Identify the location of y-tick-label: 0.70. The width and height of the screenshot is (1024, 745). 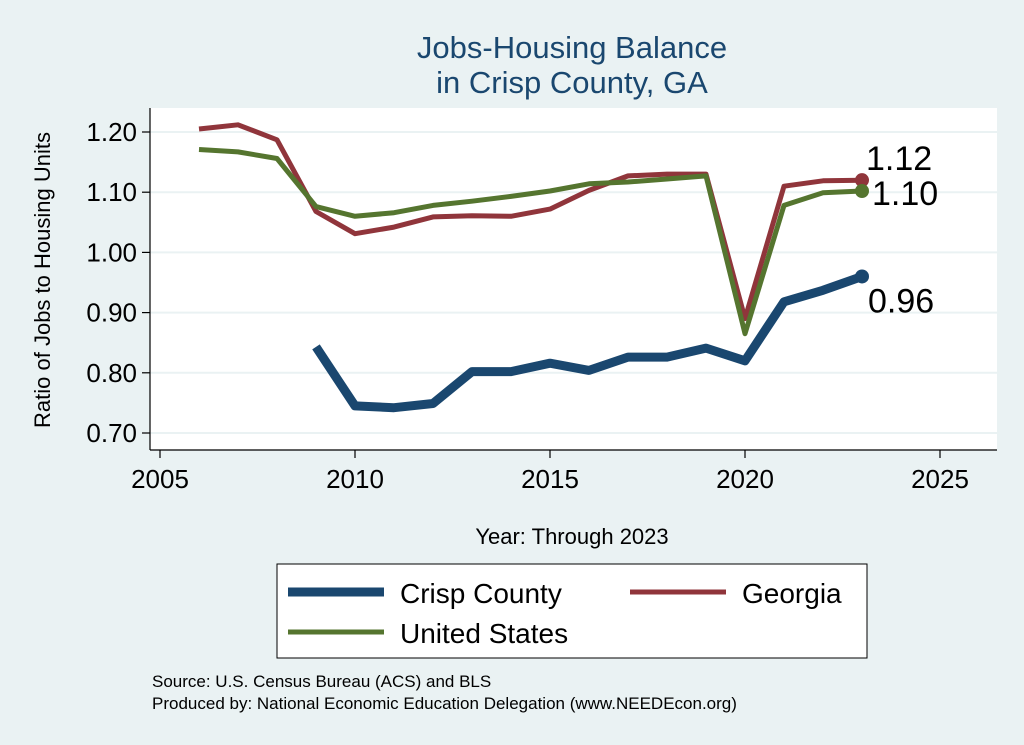
(111, 433).